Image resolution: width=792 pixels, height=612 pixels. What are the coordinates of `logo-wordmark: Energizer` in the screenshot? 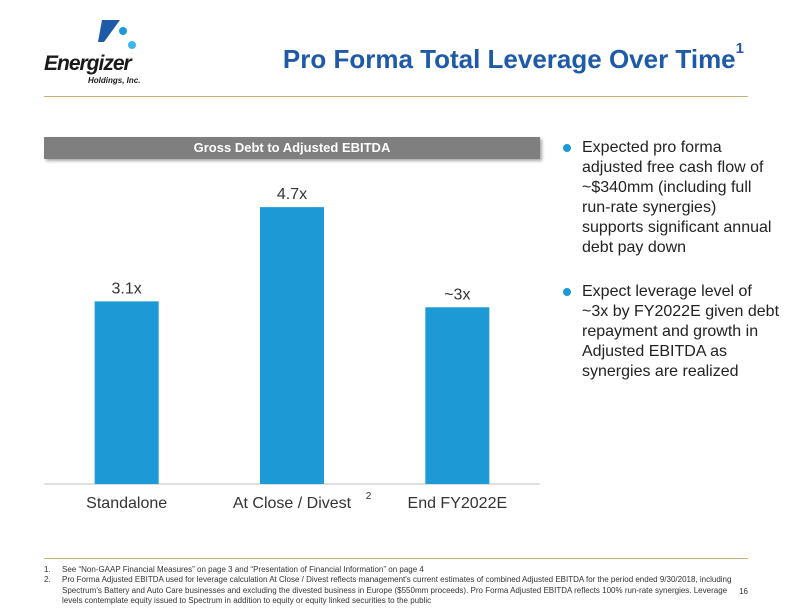 It's located at (88, 63).